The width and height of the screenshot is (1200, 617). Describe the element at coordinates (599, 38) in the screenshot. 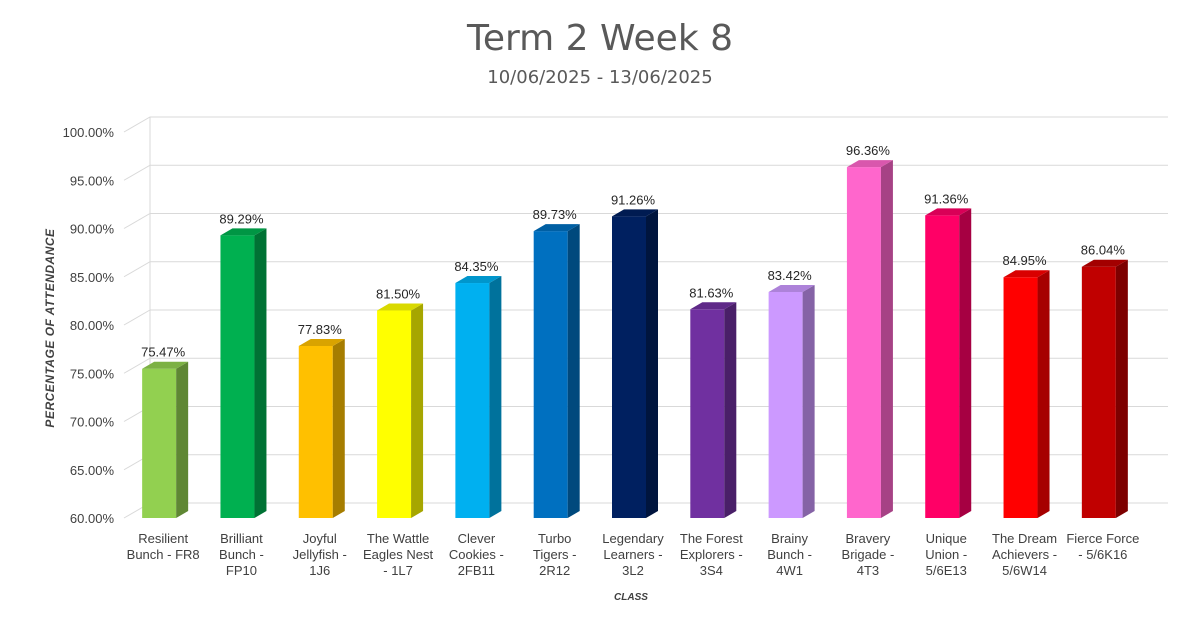

I see `chart-title: Term 2 Week 8` at that location.